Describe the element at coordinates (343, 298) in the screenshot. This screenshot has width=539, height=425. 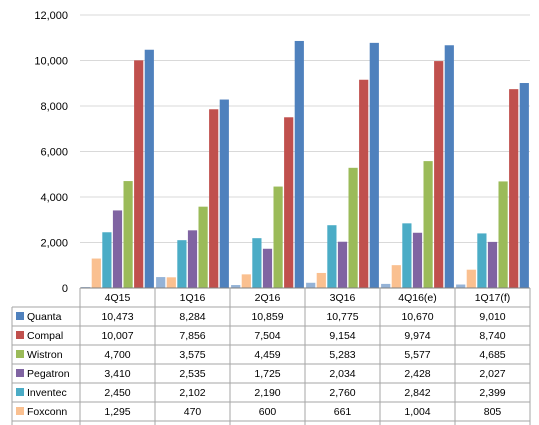
I see `x-category-label: 3Q16` at that location.